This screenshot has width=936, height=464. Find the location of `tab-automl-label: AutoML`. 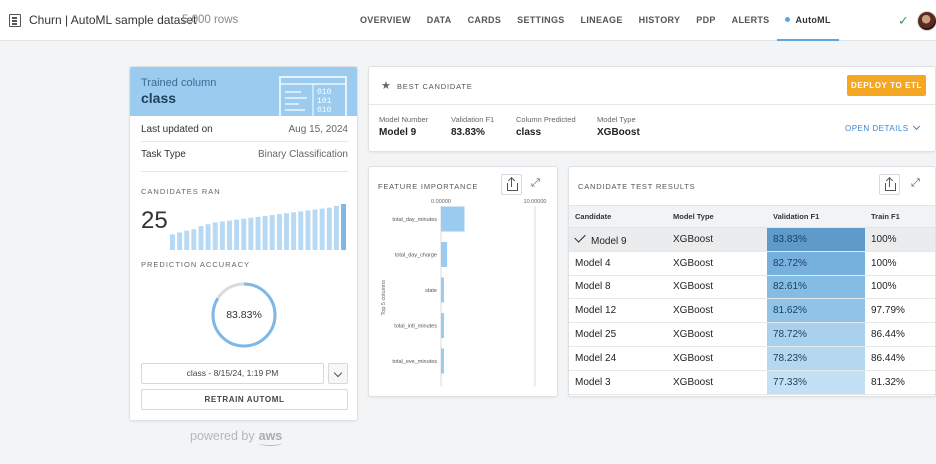

tab-automl-label: AutoML is located at coordinates (813, 20).